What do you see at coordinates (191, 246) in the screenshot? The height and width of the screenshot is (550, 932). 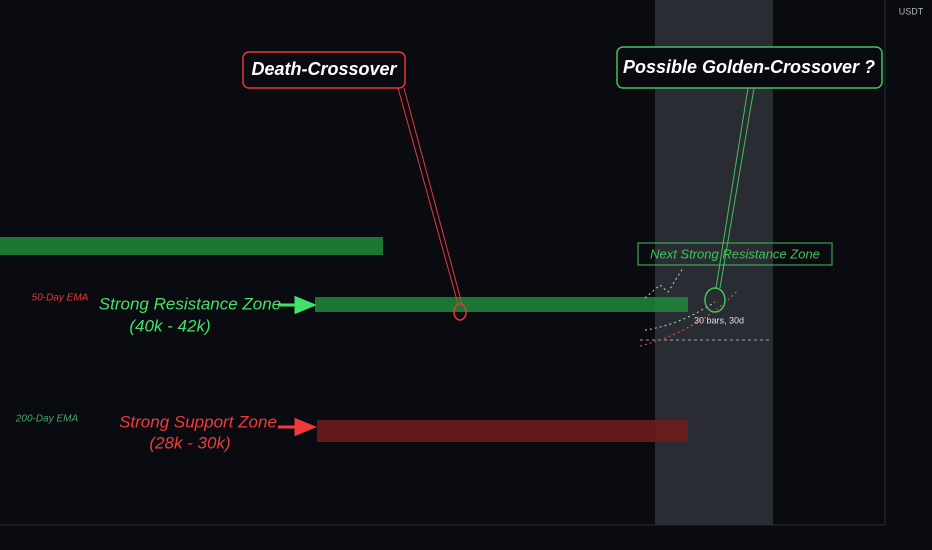 I see `resistance-zone-old` at bounding box center [191, 246].